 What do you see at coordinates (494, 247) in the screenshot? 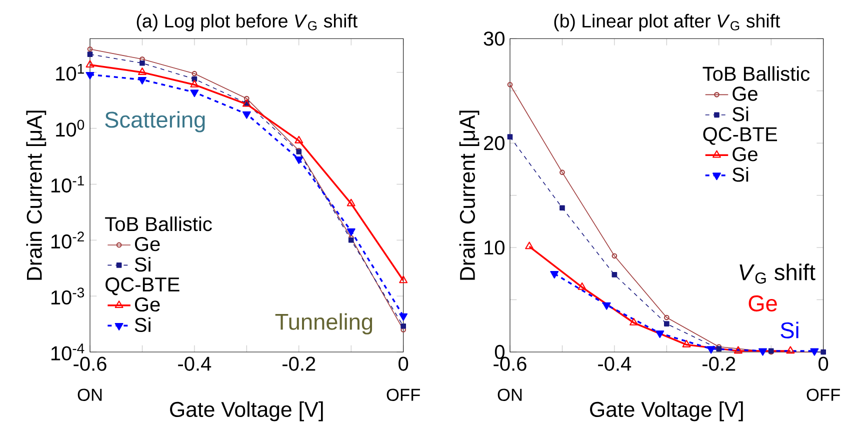
I see `y-tick-label: 10` at bounding box center [494, 247].